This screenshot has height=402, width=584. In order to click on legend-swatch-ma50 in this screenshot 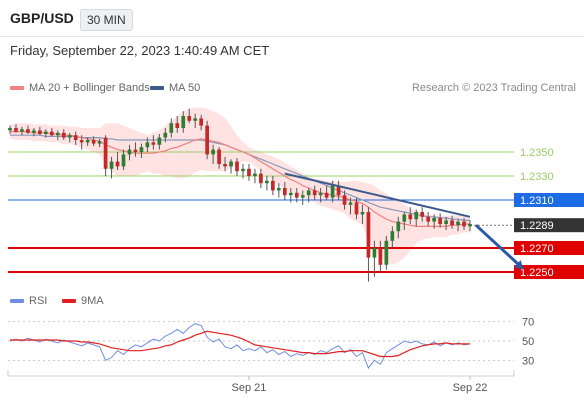, I will do `click(157, 88)`.